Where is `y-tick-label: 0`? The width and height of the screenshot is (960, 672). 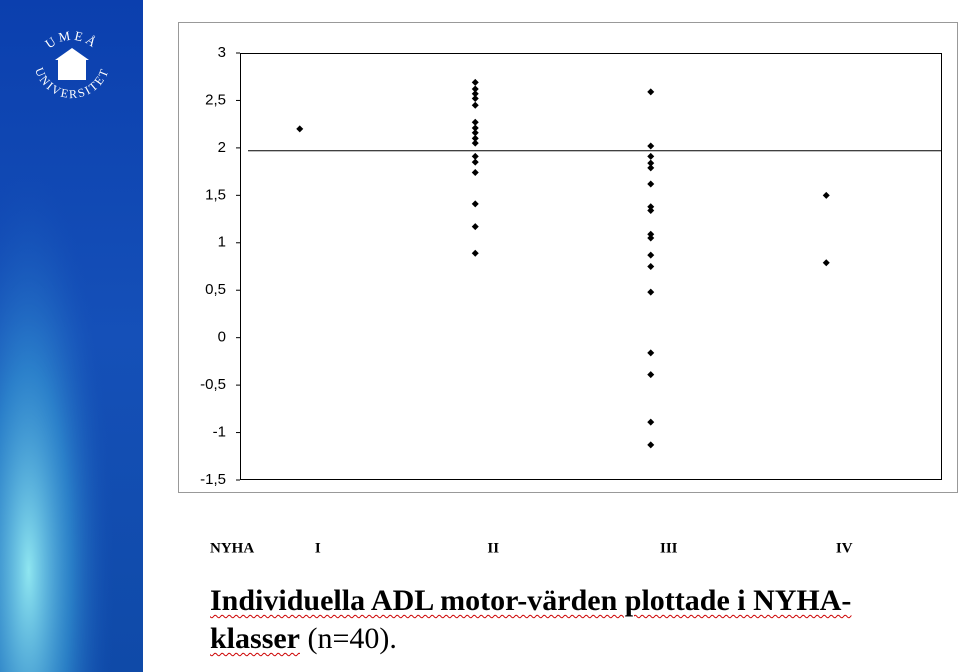
y-tick-label: 0 is located at coordinates (222, 337).